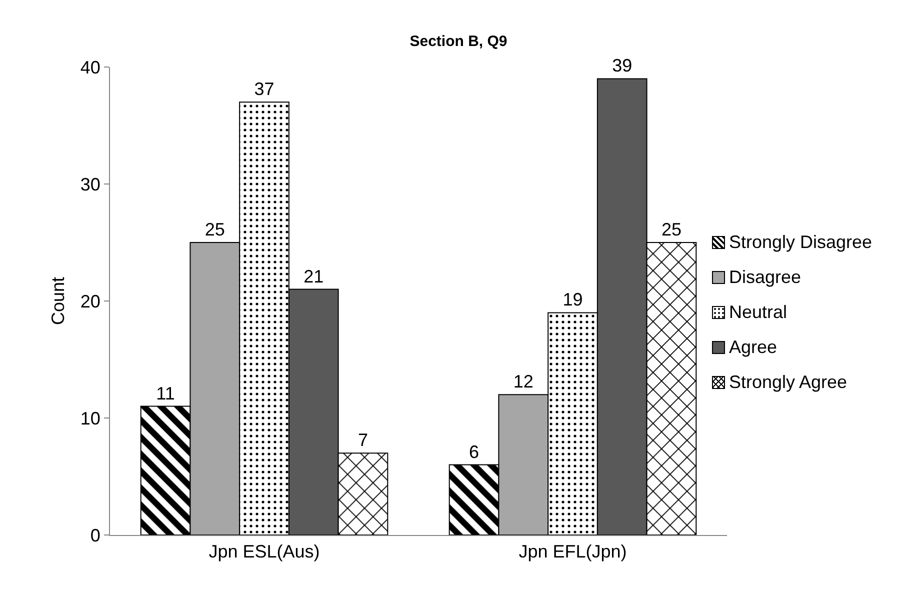 This screenshot has width=917, height=593. What do you see at coordinates (572, 300) in the screenshot?
I see `data-label: 19` at bounding box center [572, 300].